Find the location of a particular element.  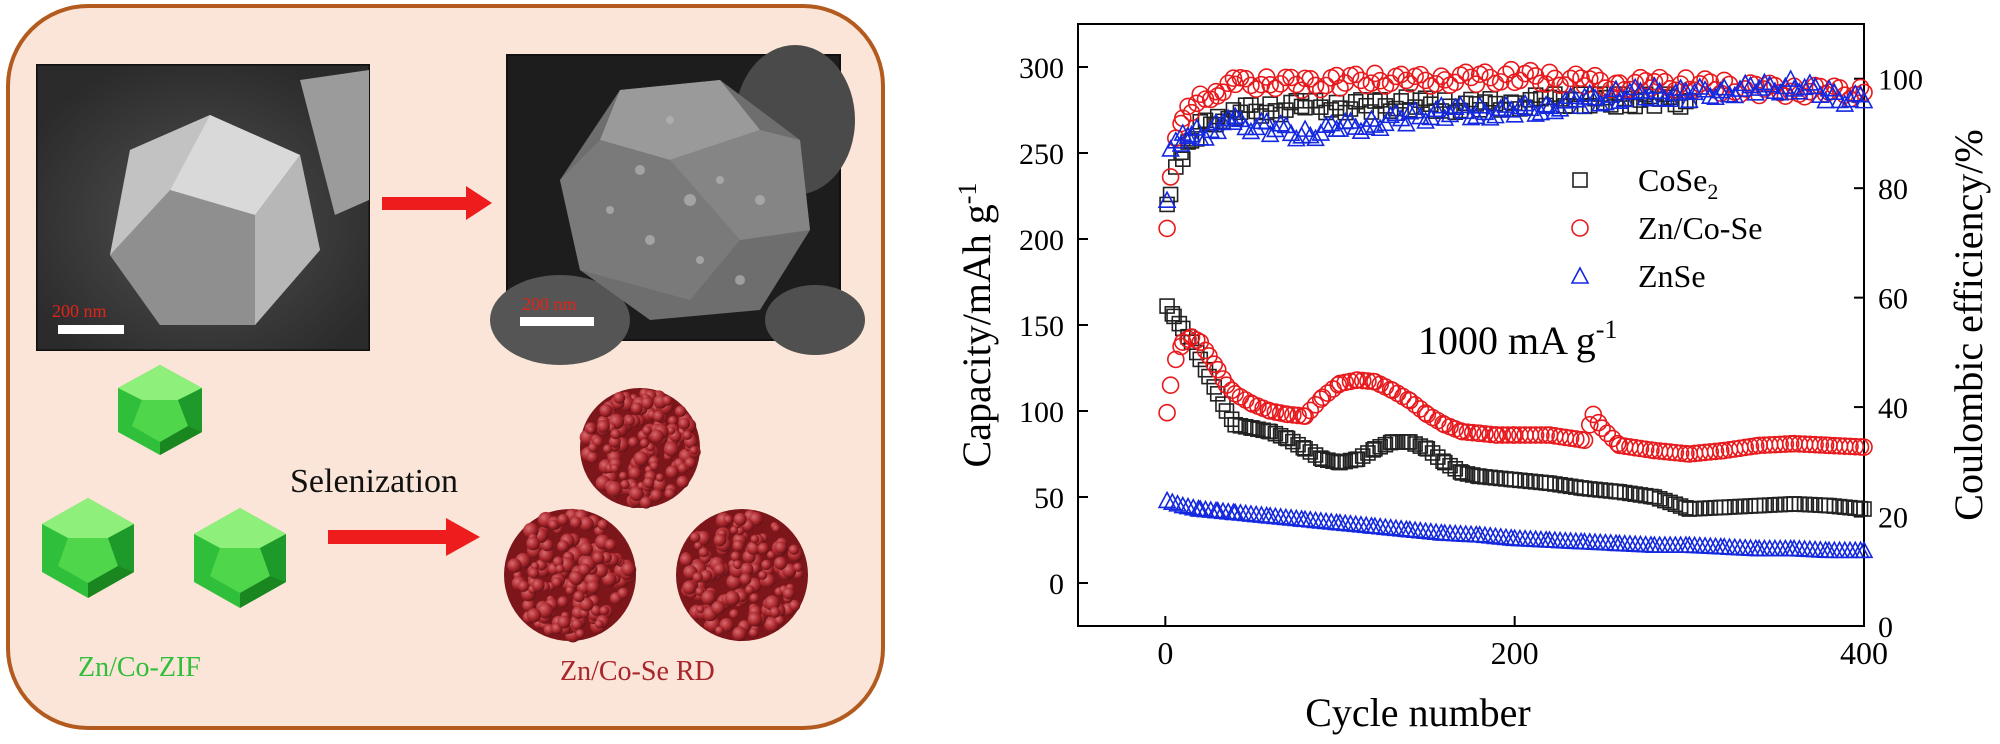

legend-label: ZnSe is located at coordinates (1672, 276).